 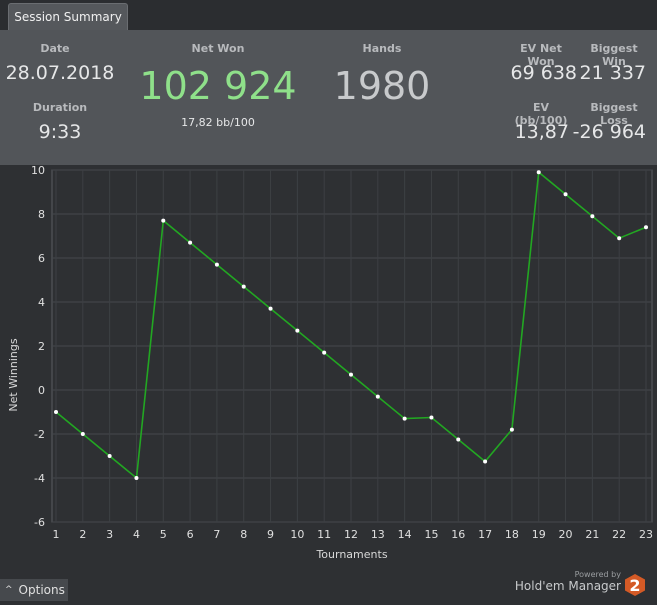 What do you see at coordinates (190, 534) in the screenshot?
I see `x-tick-label: 6` at bounding box center [190, 534].